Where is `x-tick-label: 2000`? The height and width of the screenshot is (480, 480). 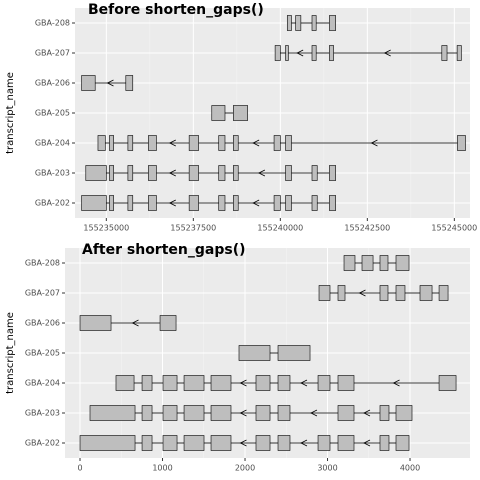
x-tick-label: 2000 is located at coordinates (245, 468).